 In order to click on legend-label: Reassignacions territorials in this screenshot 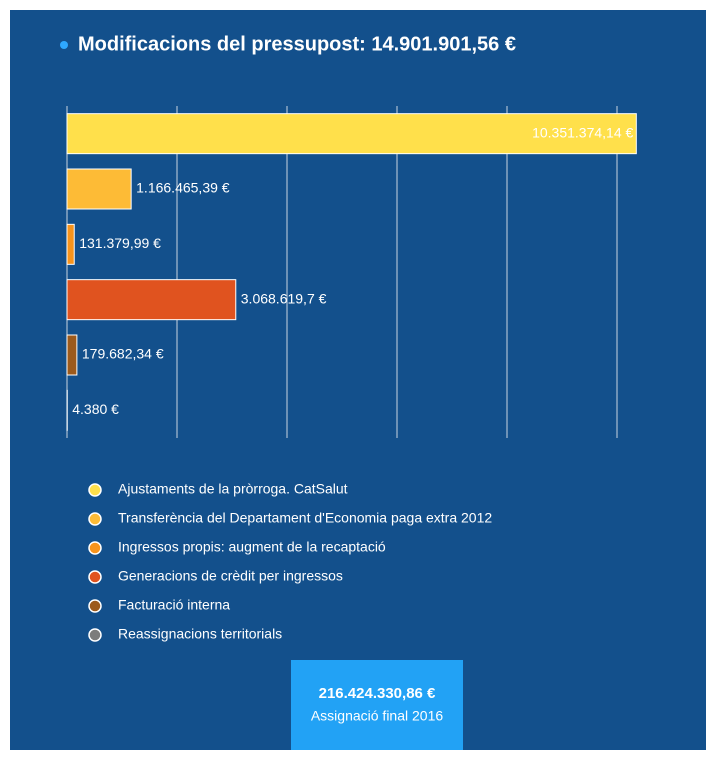, I will do `click(200, 634)`.